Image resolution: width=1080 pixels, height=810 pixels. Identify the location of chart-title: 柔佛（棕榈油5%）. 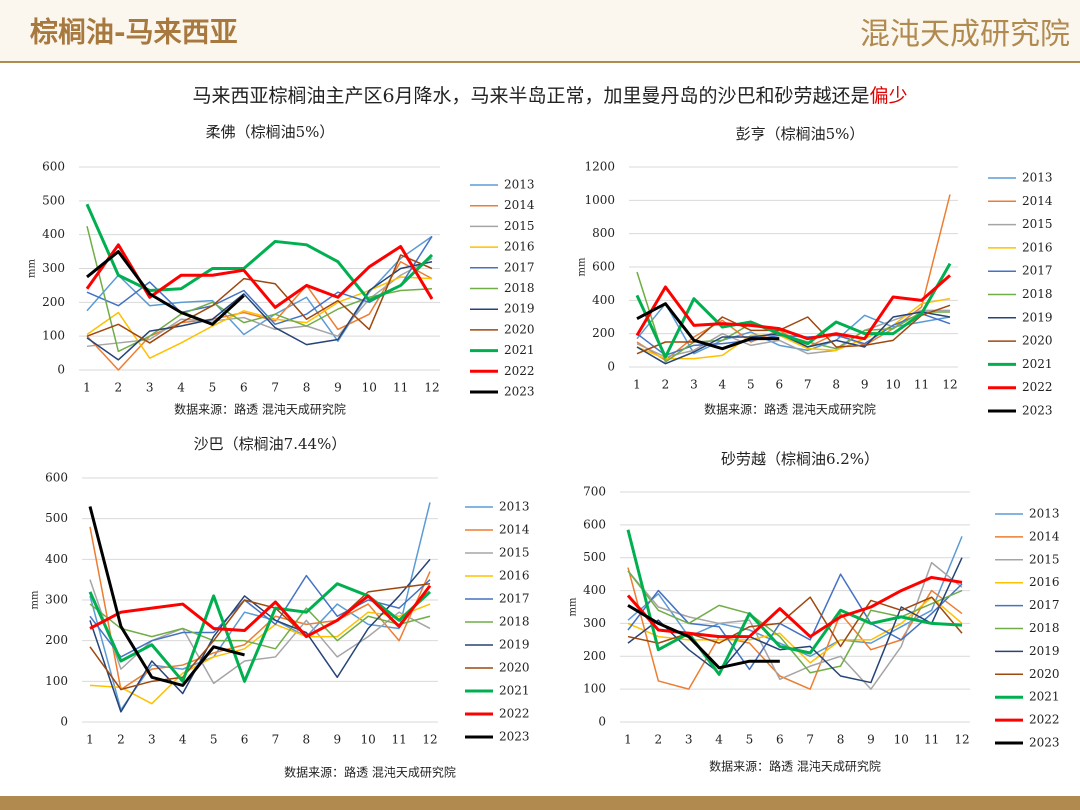
(270, 132).